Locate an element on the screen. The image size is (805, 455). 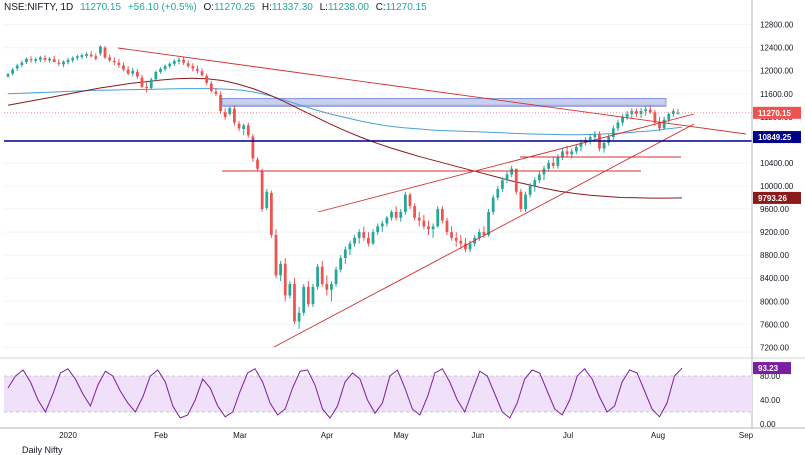
rsi-line is located at coordinates (345, 393).